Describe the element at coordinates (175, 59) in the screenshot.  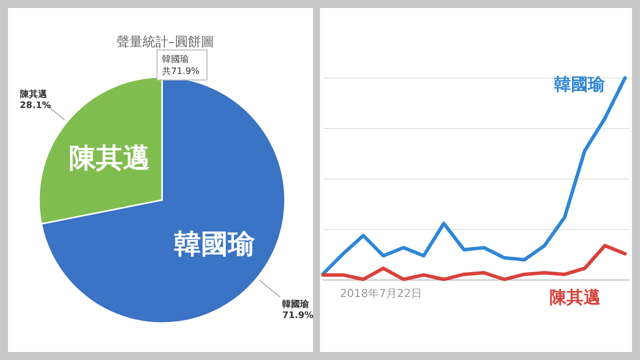
I see `text: 韓國瑜` at that location.